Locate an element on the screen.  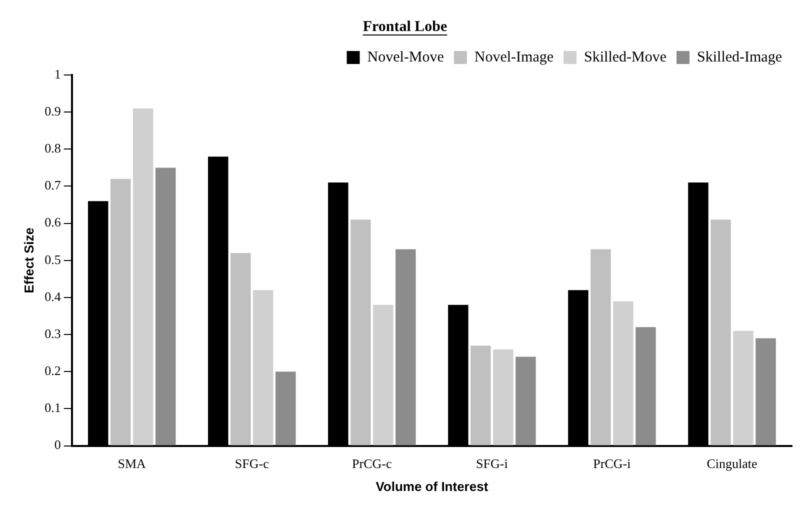
x-tick-label: PrCG-c is located at coordinates (372, 464).